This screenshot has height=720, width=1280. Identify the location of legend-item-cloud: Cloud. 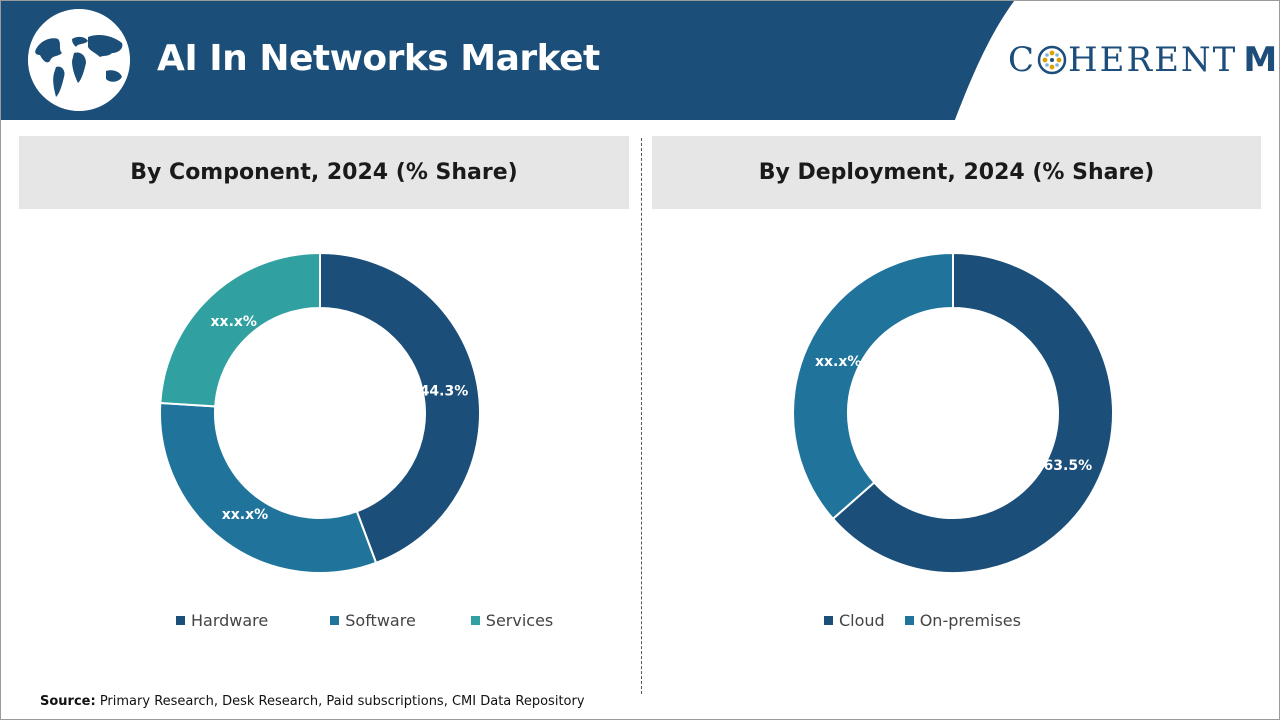
(854, 620).